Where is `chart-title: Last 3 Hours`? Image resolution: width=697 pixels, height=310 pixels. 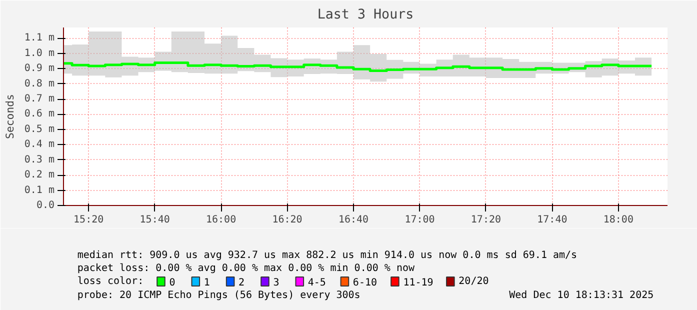
chart-title: Last 3 Hours is located at coordinates (365, 15).